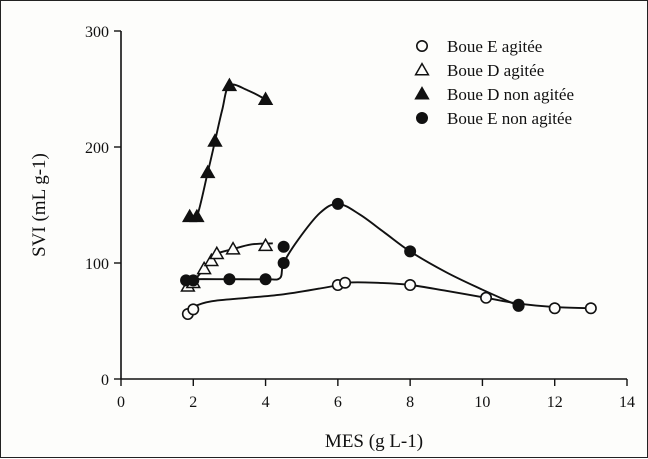 This screenshot has height=459, width=648. Describe the element at coordinates (410, 402) in the screenshot. I see `x-tick-label: 8` at that location.